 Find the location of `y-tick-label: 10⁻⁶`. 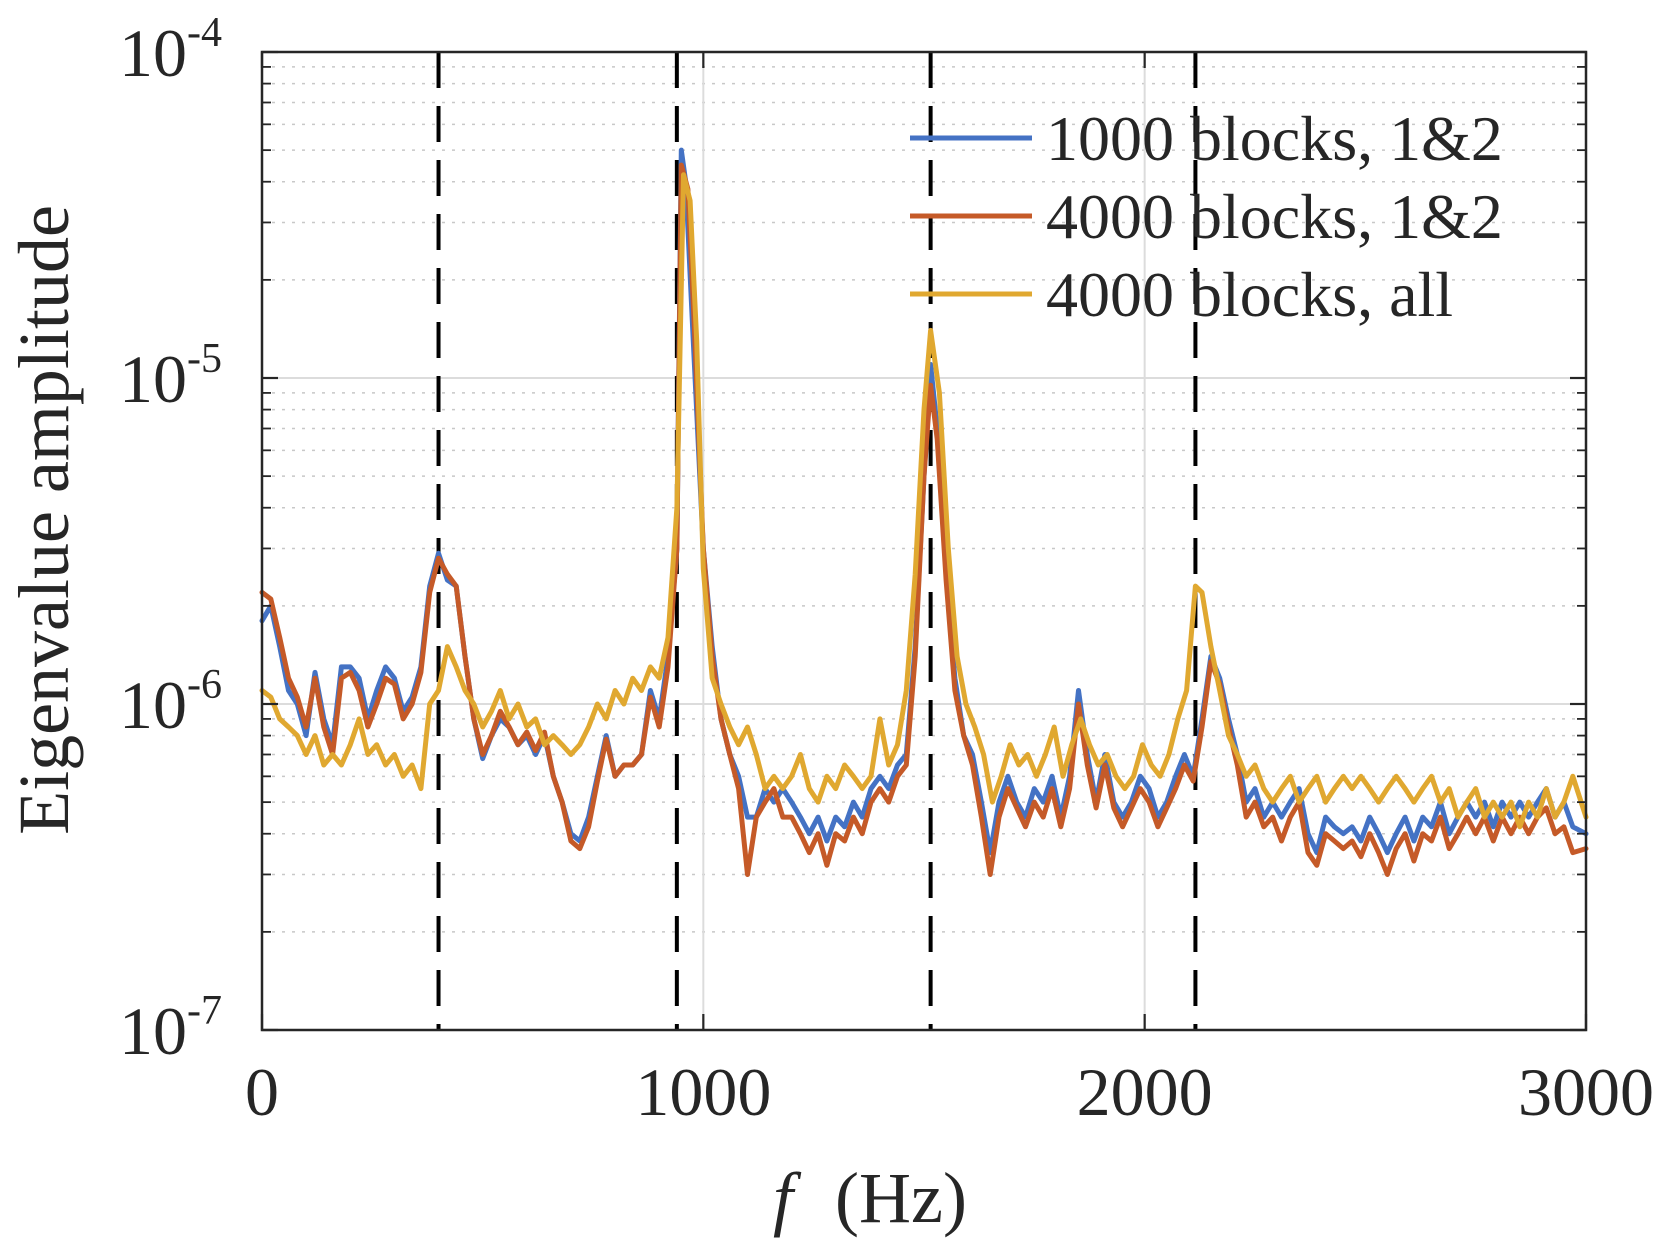

y-tick-label: 10⁻⁶ is located at coordinates (170, 702).